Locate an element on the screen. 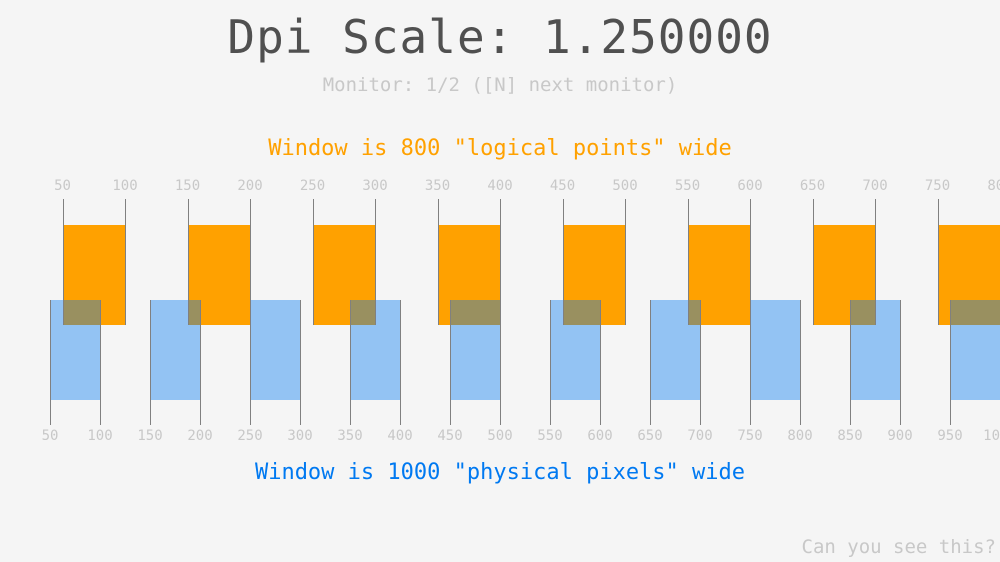  physical-tick-label: 600 is located at coordinates (600, 436).